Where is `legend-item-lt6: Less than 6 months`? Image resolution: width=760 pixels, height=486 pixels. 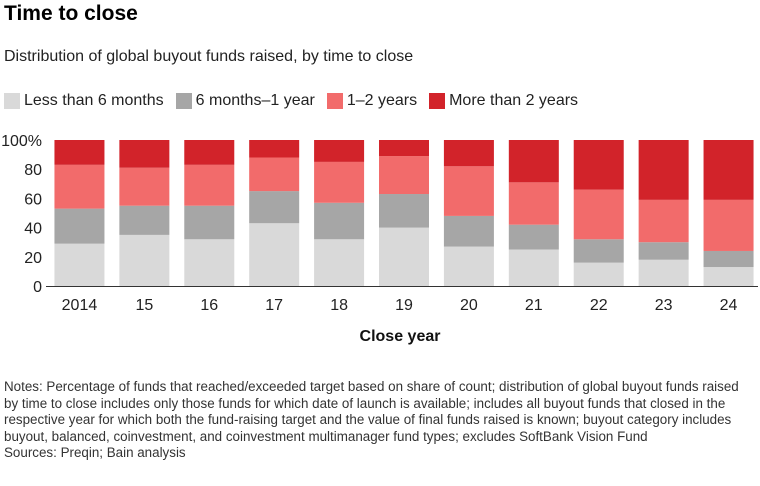 legend-item-lt6: Less than 6 months is located at coordinates (84, 101).